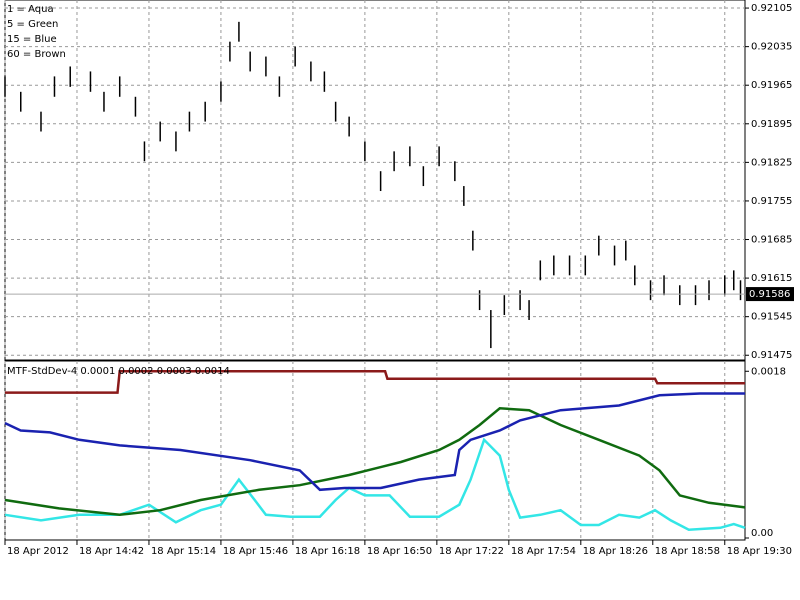 The height and width of the screenshot is (600, 800). I want to click on current-price-label: 0.91586, so click(769, 294).